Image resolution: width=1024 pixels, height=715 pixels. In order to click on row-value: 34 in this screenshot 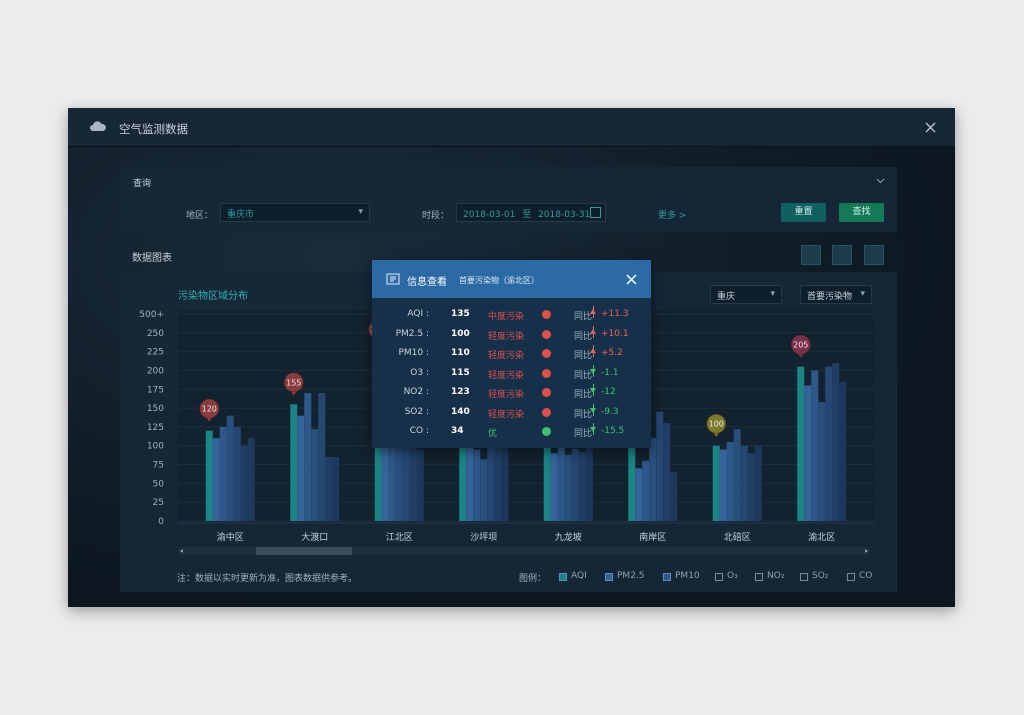, I will do `click(457, 431)`.